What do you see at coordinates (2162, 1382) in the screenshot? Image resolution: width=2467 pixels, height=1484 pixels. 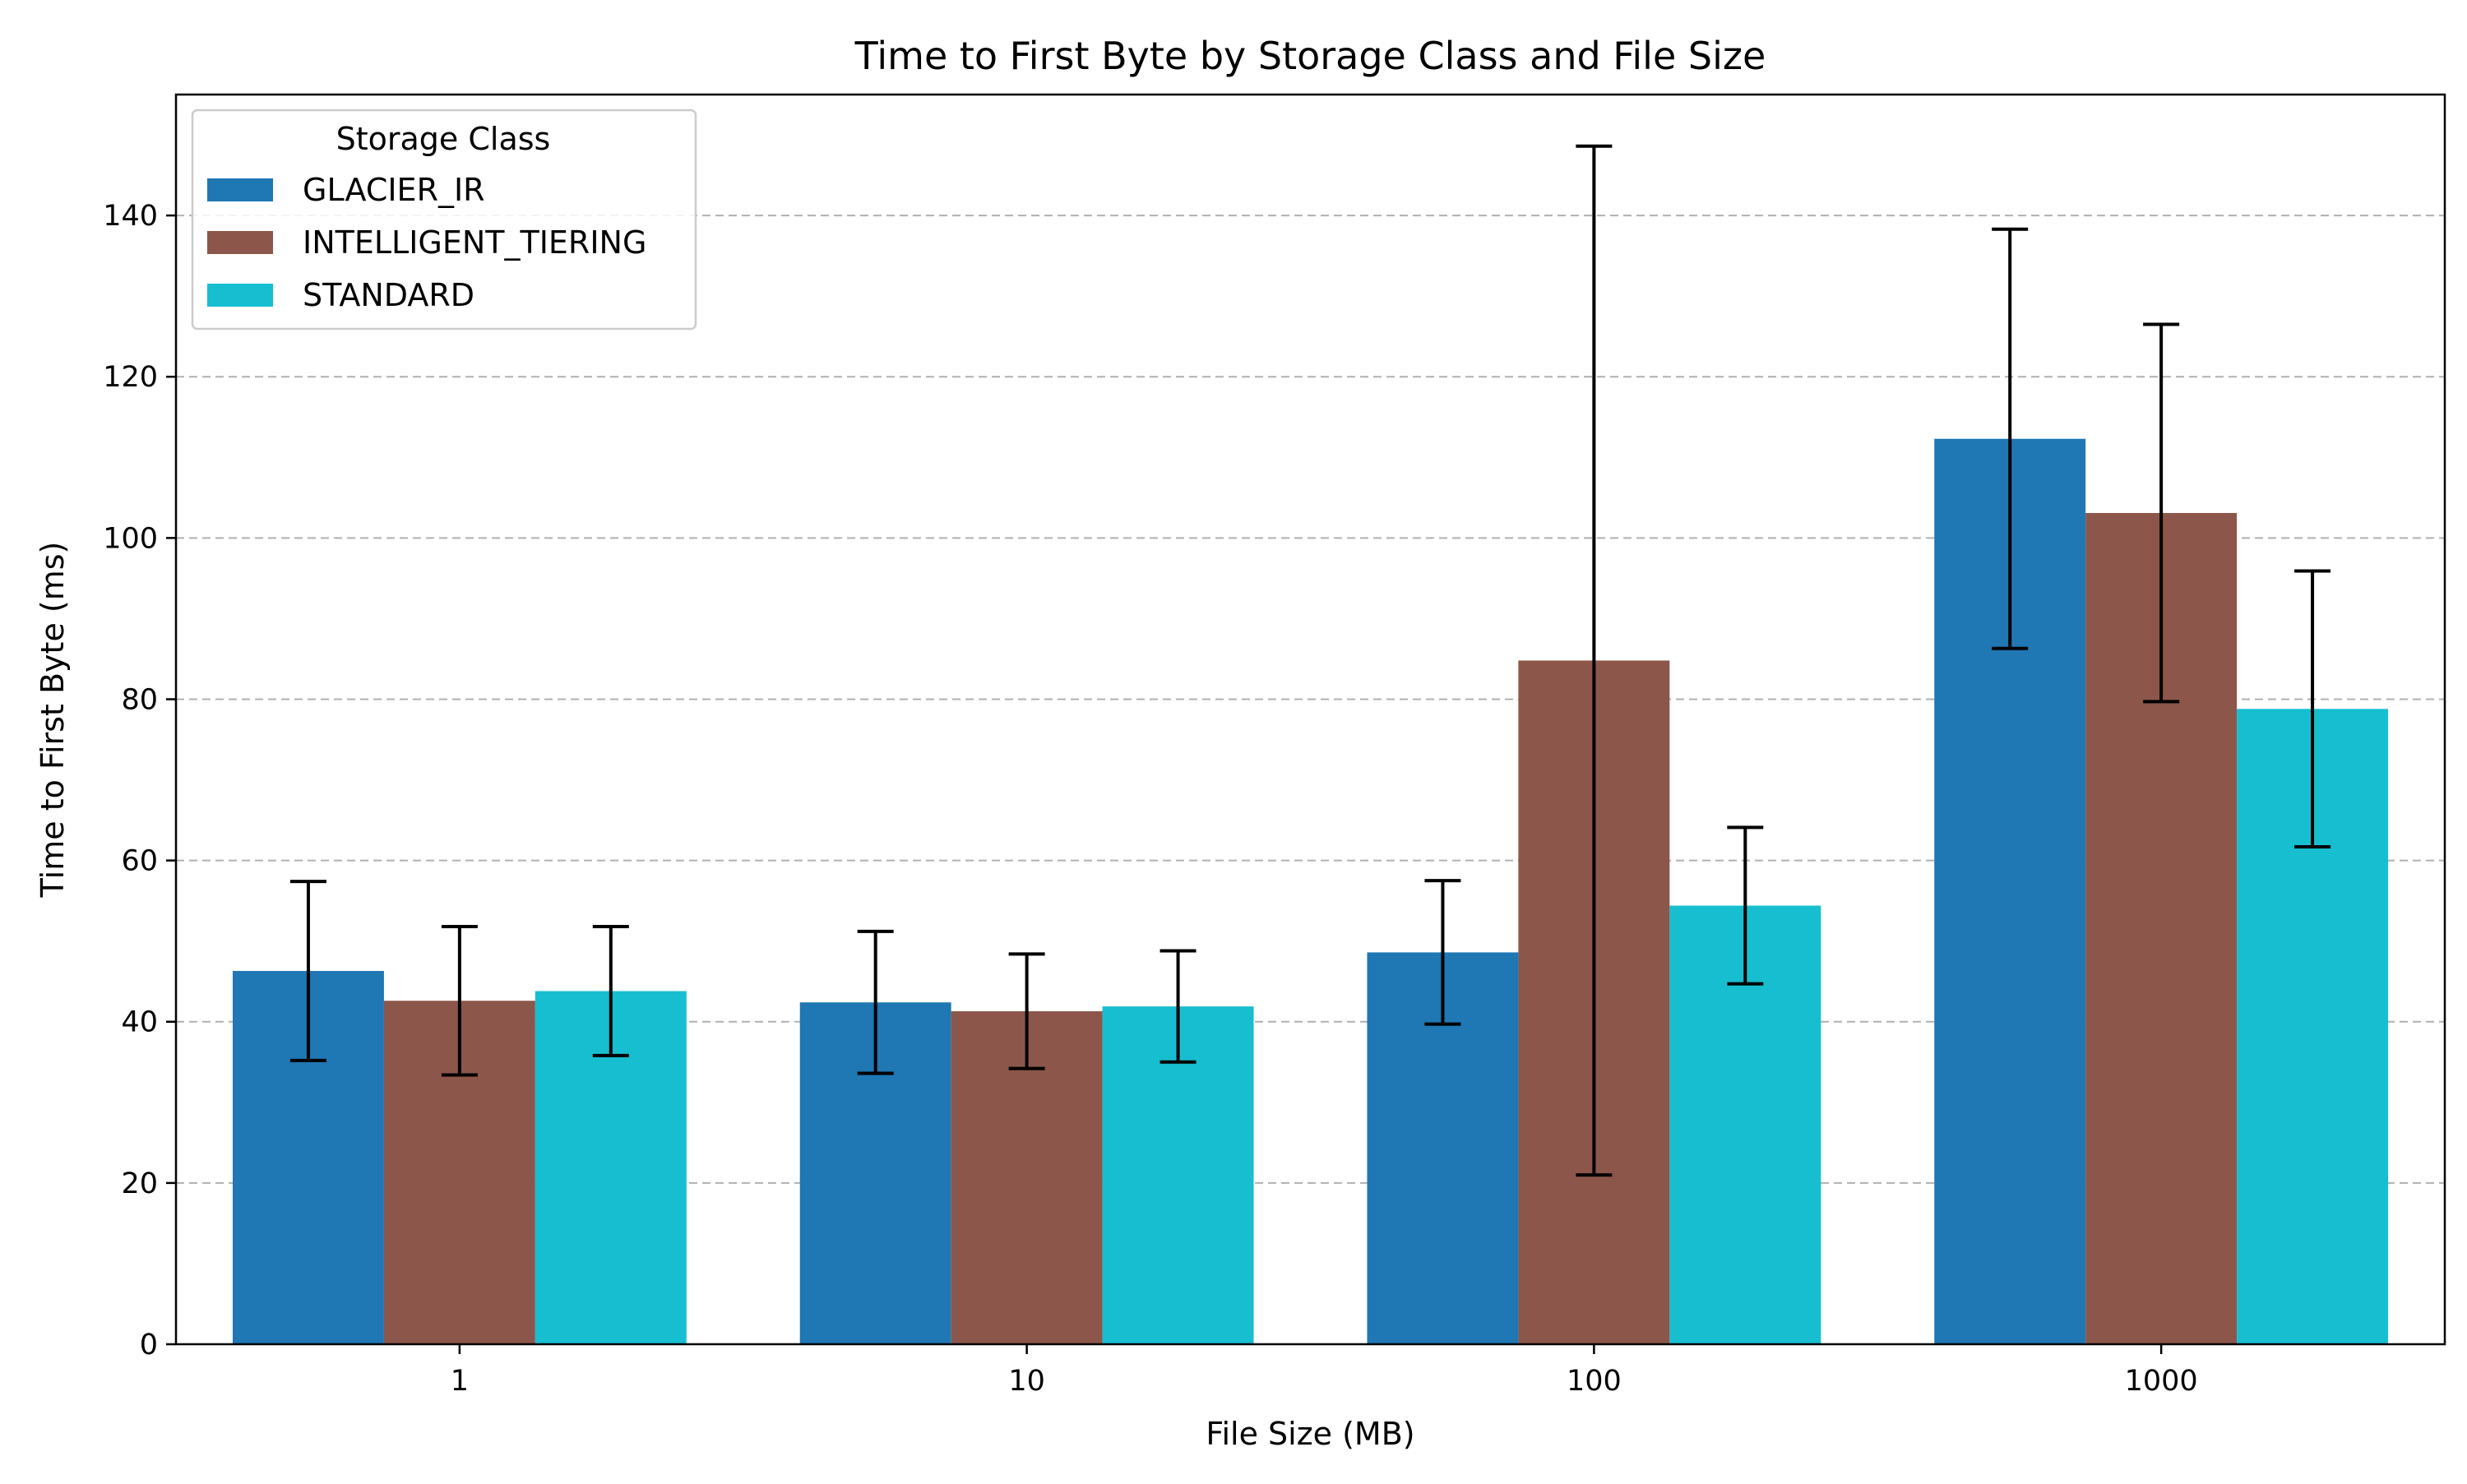 I see `x-tick-label: 1000` at bounding box center [2162, 1382].